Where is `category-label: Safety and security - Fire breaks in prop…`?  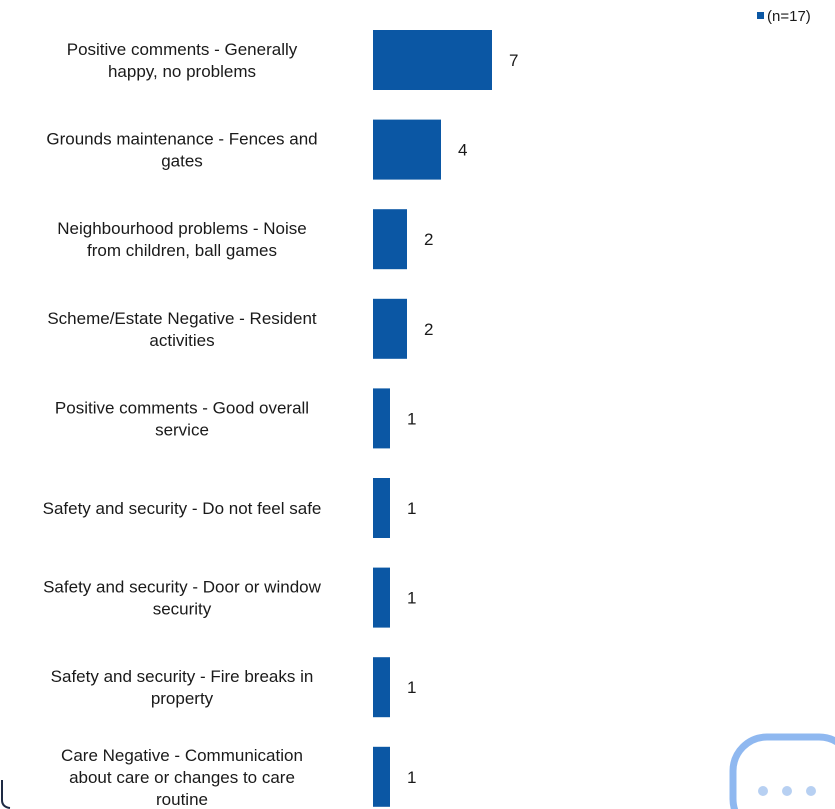
category-label: Safety and security - Fire breaks in prop… is located at coordinates (182, 687).